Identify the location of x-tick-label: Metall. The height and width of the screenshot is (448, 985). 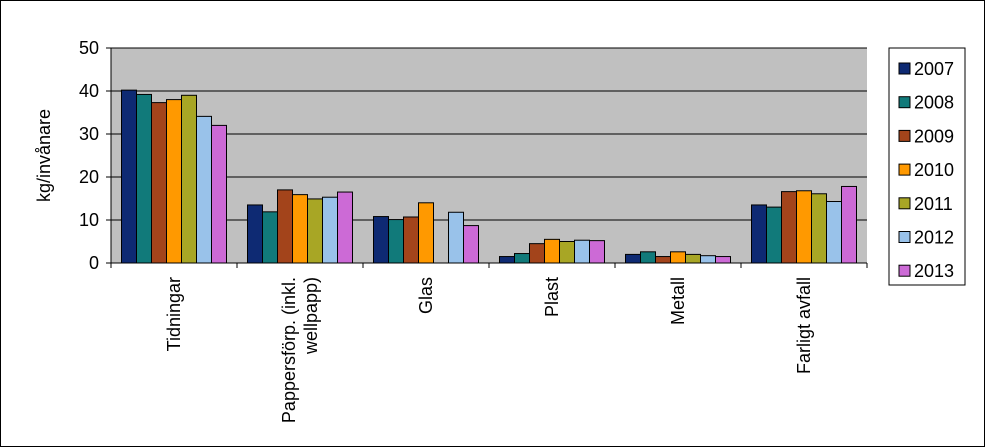
(678, 301).